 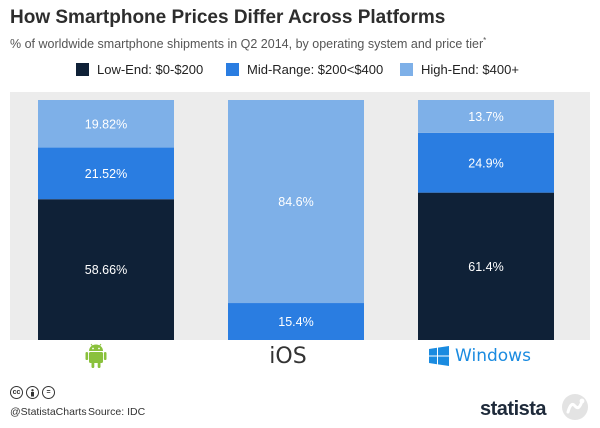 What do you see at coordinates (315, 69) in the screenshot?
I see `legend-label-mid: Mid-Range: $200<$400` at bounding box center [315, 69].